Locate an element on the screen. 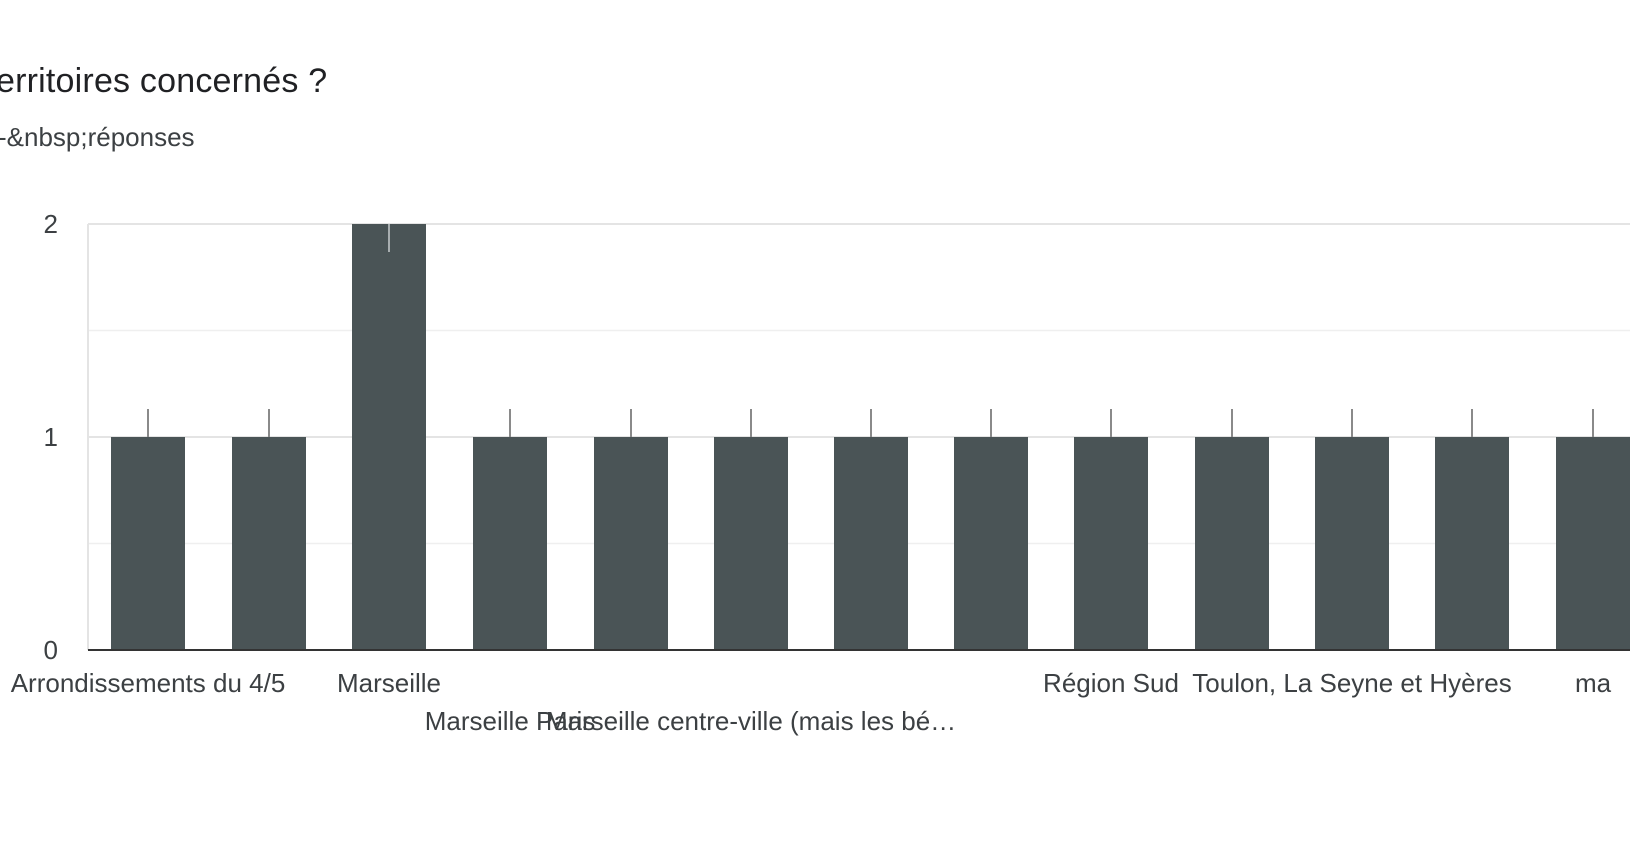  y-axis-ticks: 0 1 2 is located at coordinates (51, 437).